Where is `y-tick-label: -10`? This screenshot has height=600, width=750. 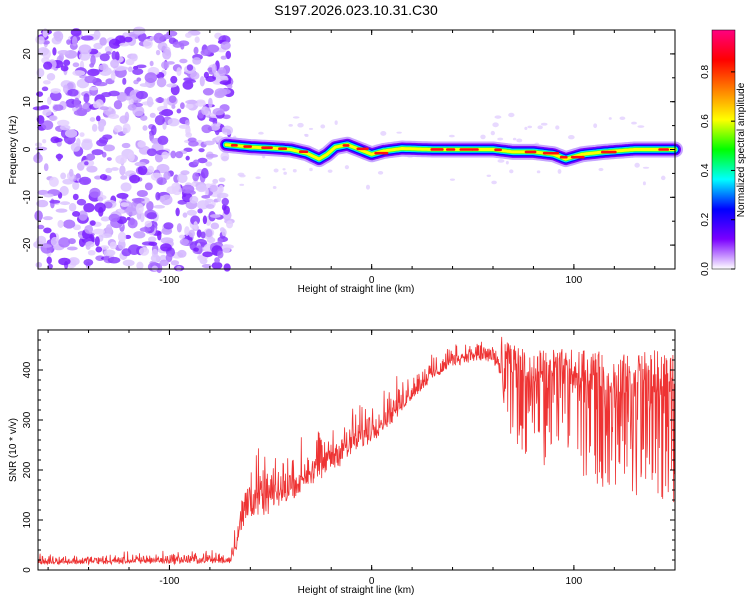 y-tick-label: -10 is located at coordinates (27, 197).